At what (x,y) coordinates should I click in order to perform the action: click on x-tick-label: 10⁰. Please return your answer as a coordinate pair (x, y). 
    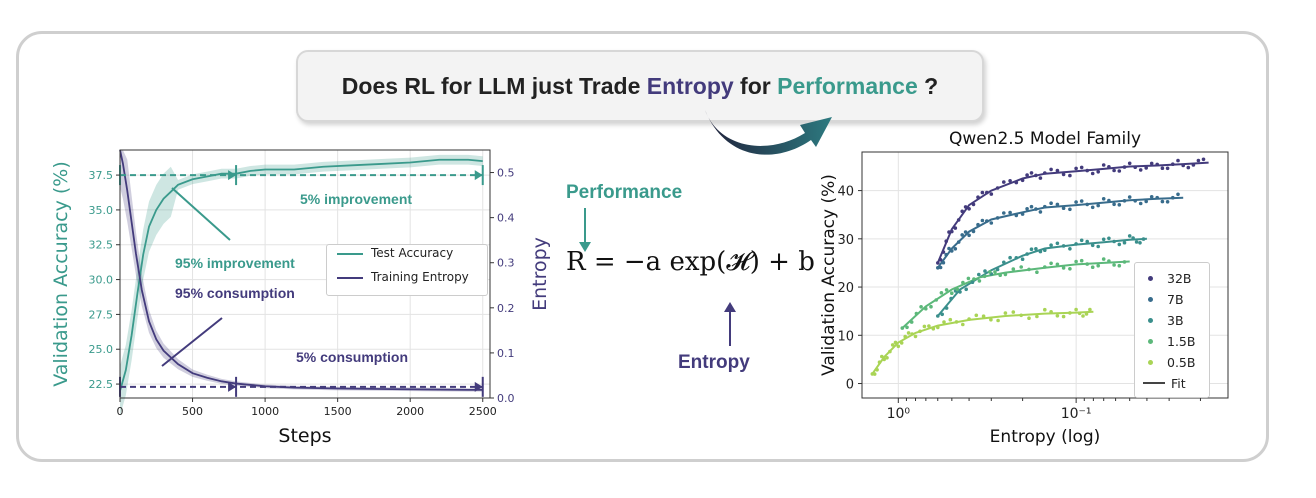
    Looking at the image, I should click on (899, 414).